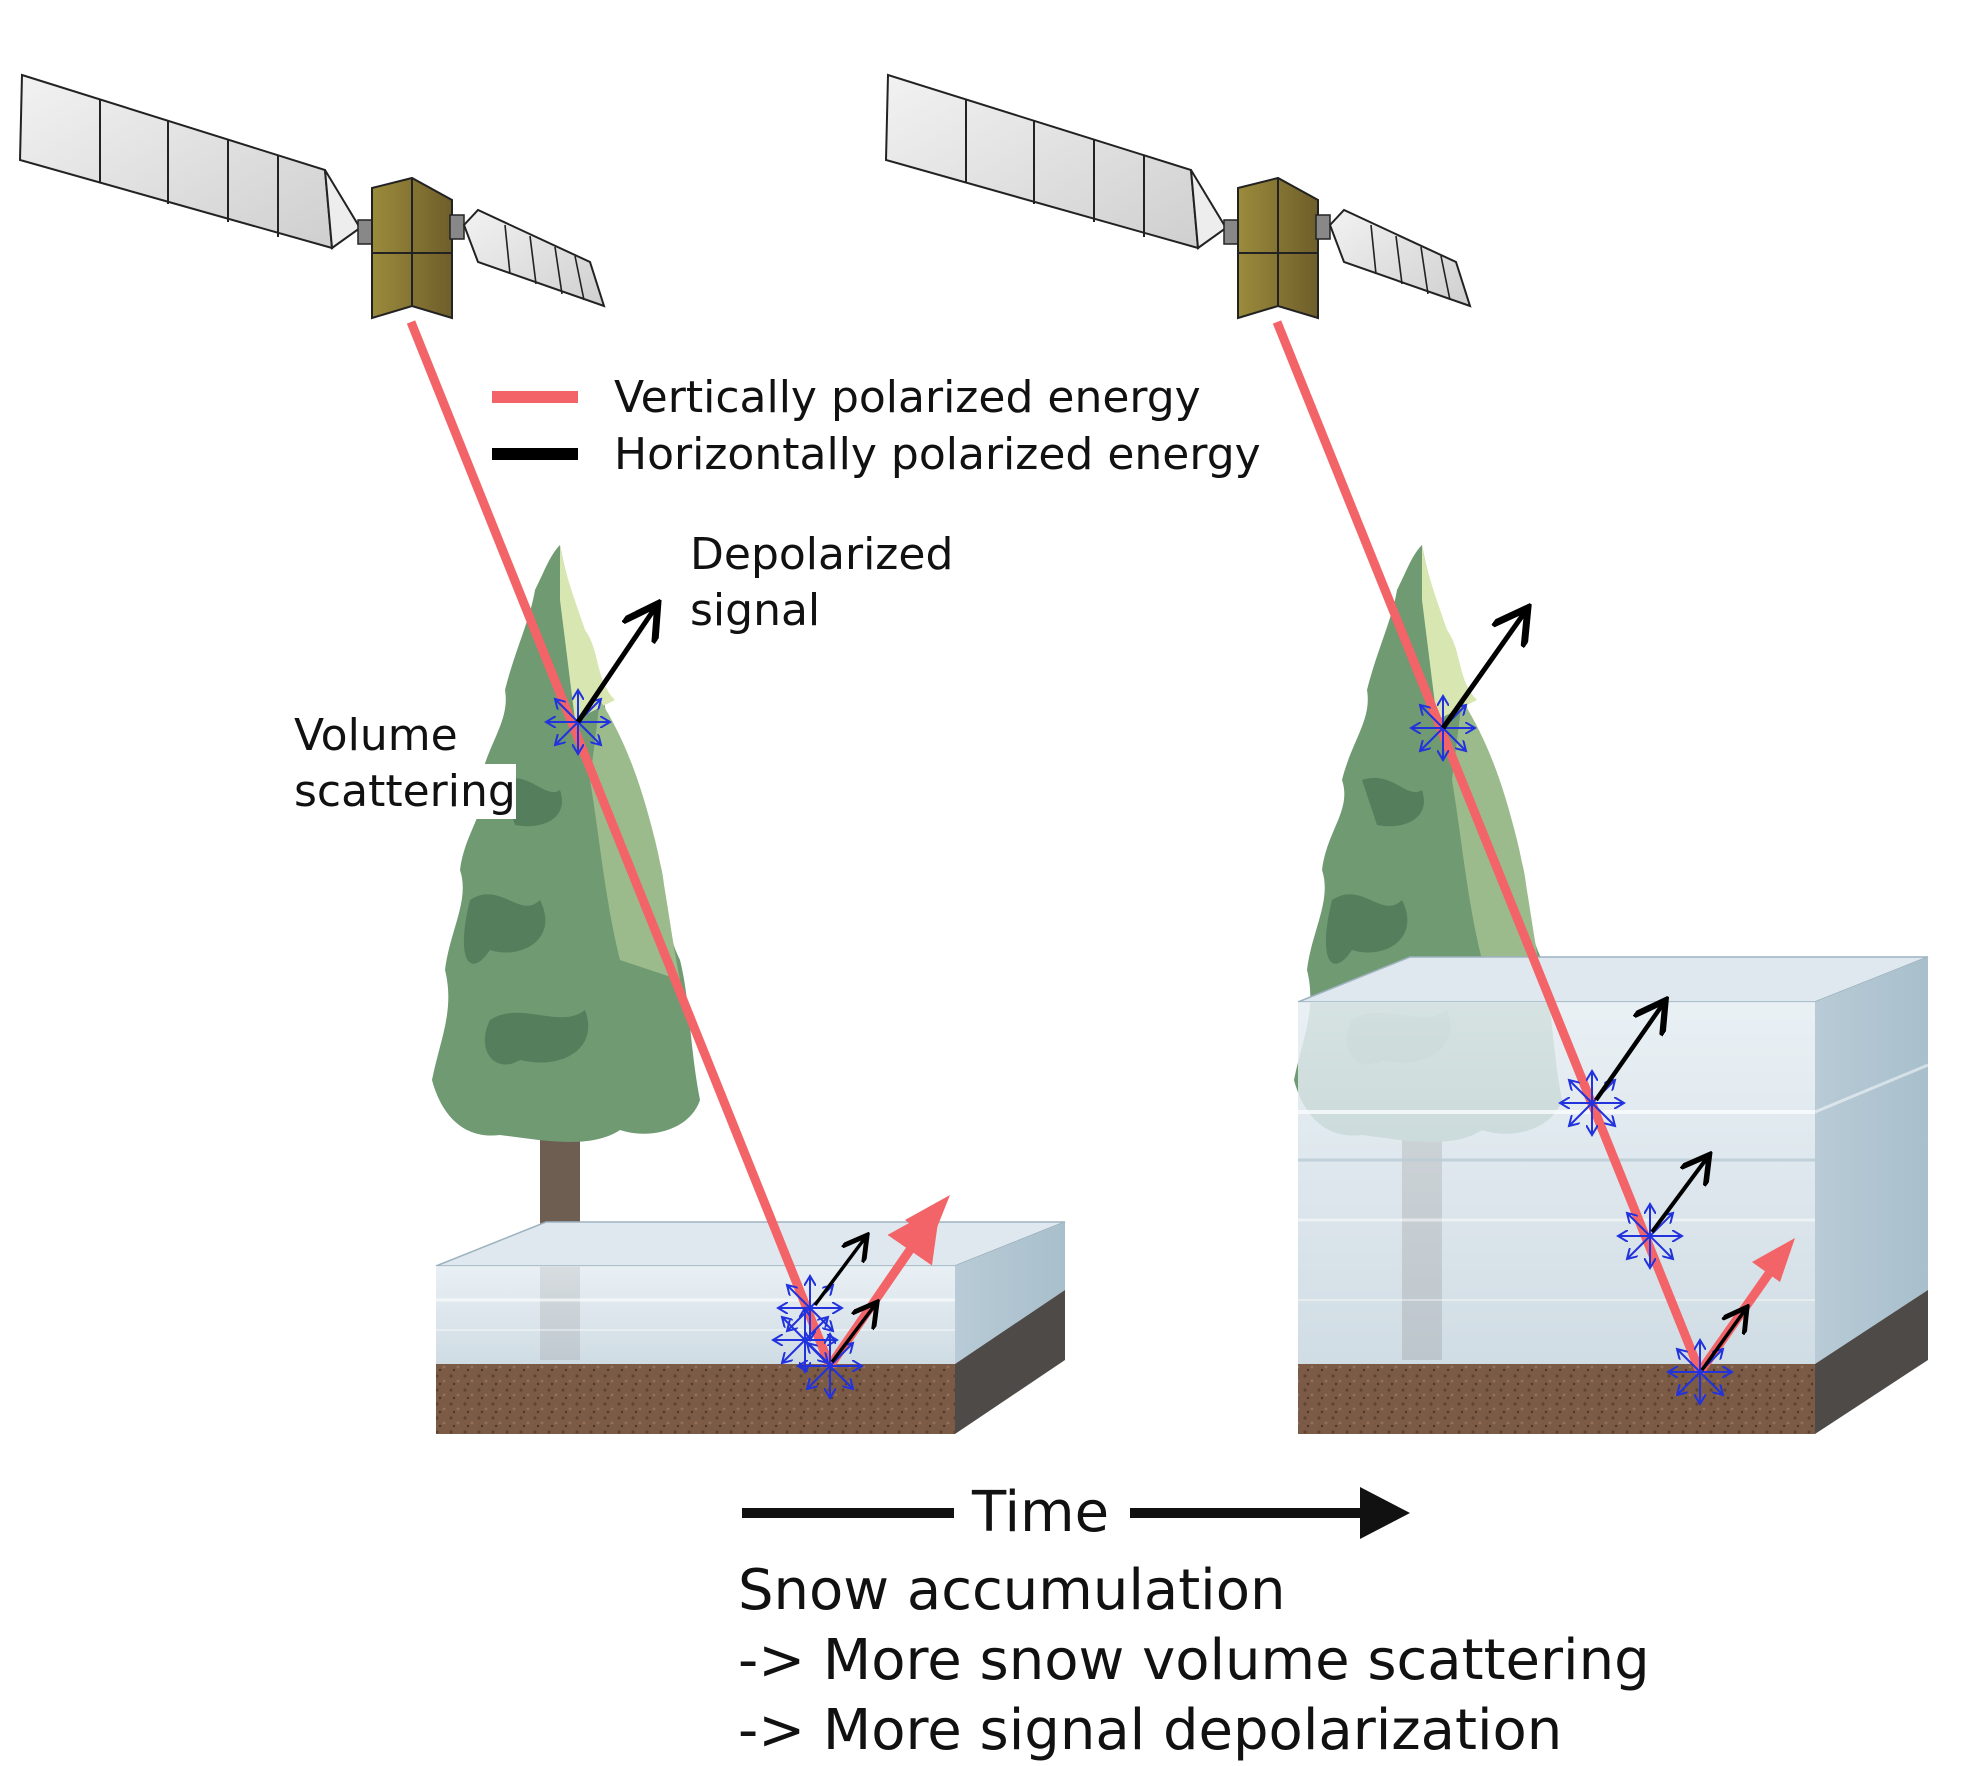  What do you see at coordinates (1488, 847) in the screenshot?
I see `vertical-beam-right` at bounding box center [1488, 847].